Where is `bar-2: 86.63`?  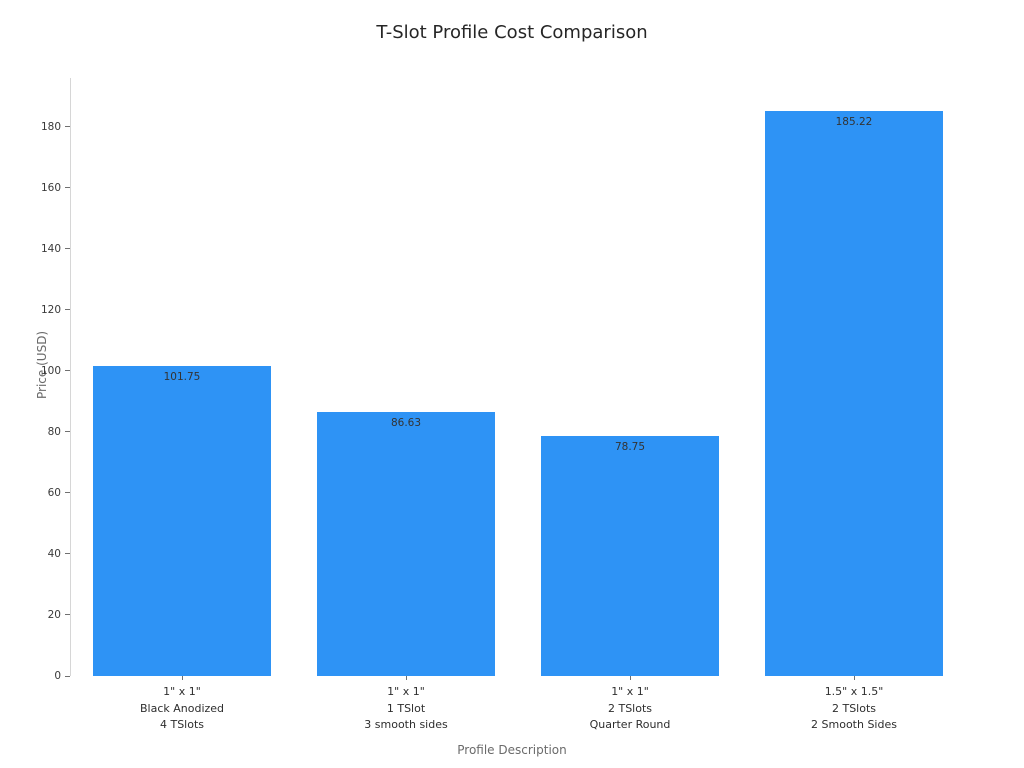
bar-2: 86.63 is located at coordinates (406, 543).